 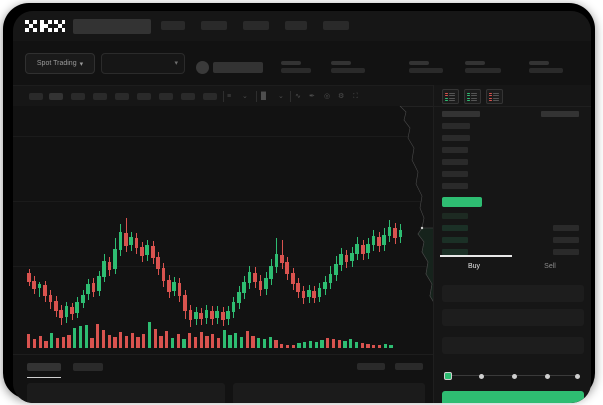 I want to click on chevron-down-icon: ⌄, so click(x=245, y=96).